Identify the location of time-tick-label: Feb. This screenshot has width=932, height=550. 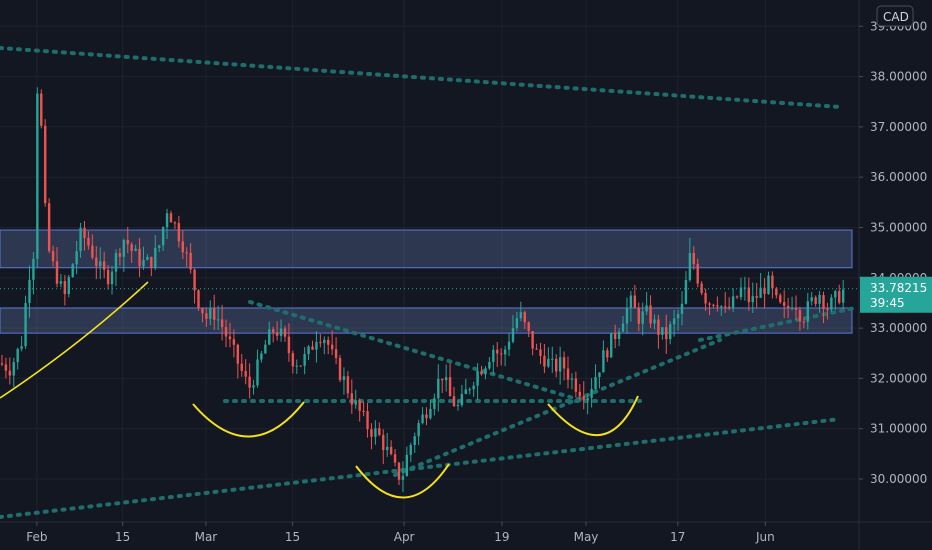
(36, 537).